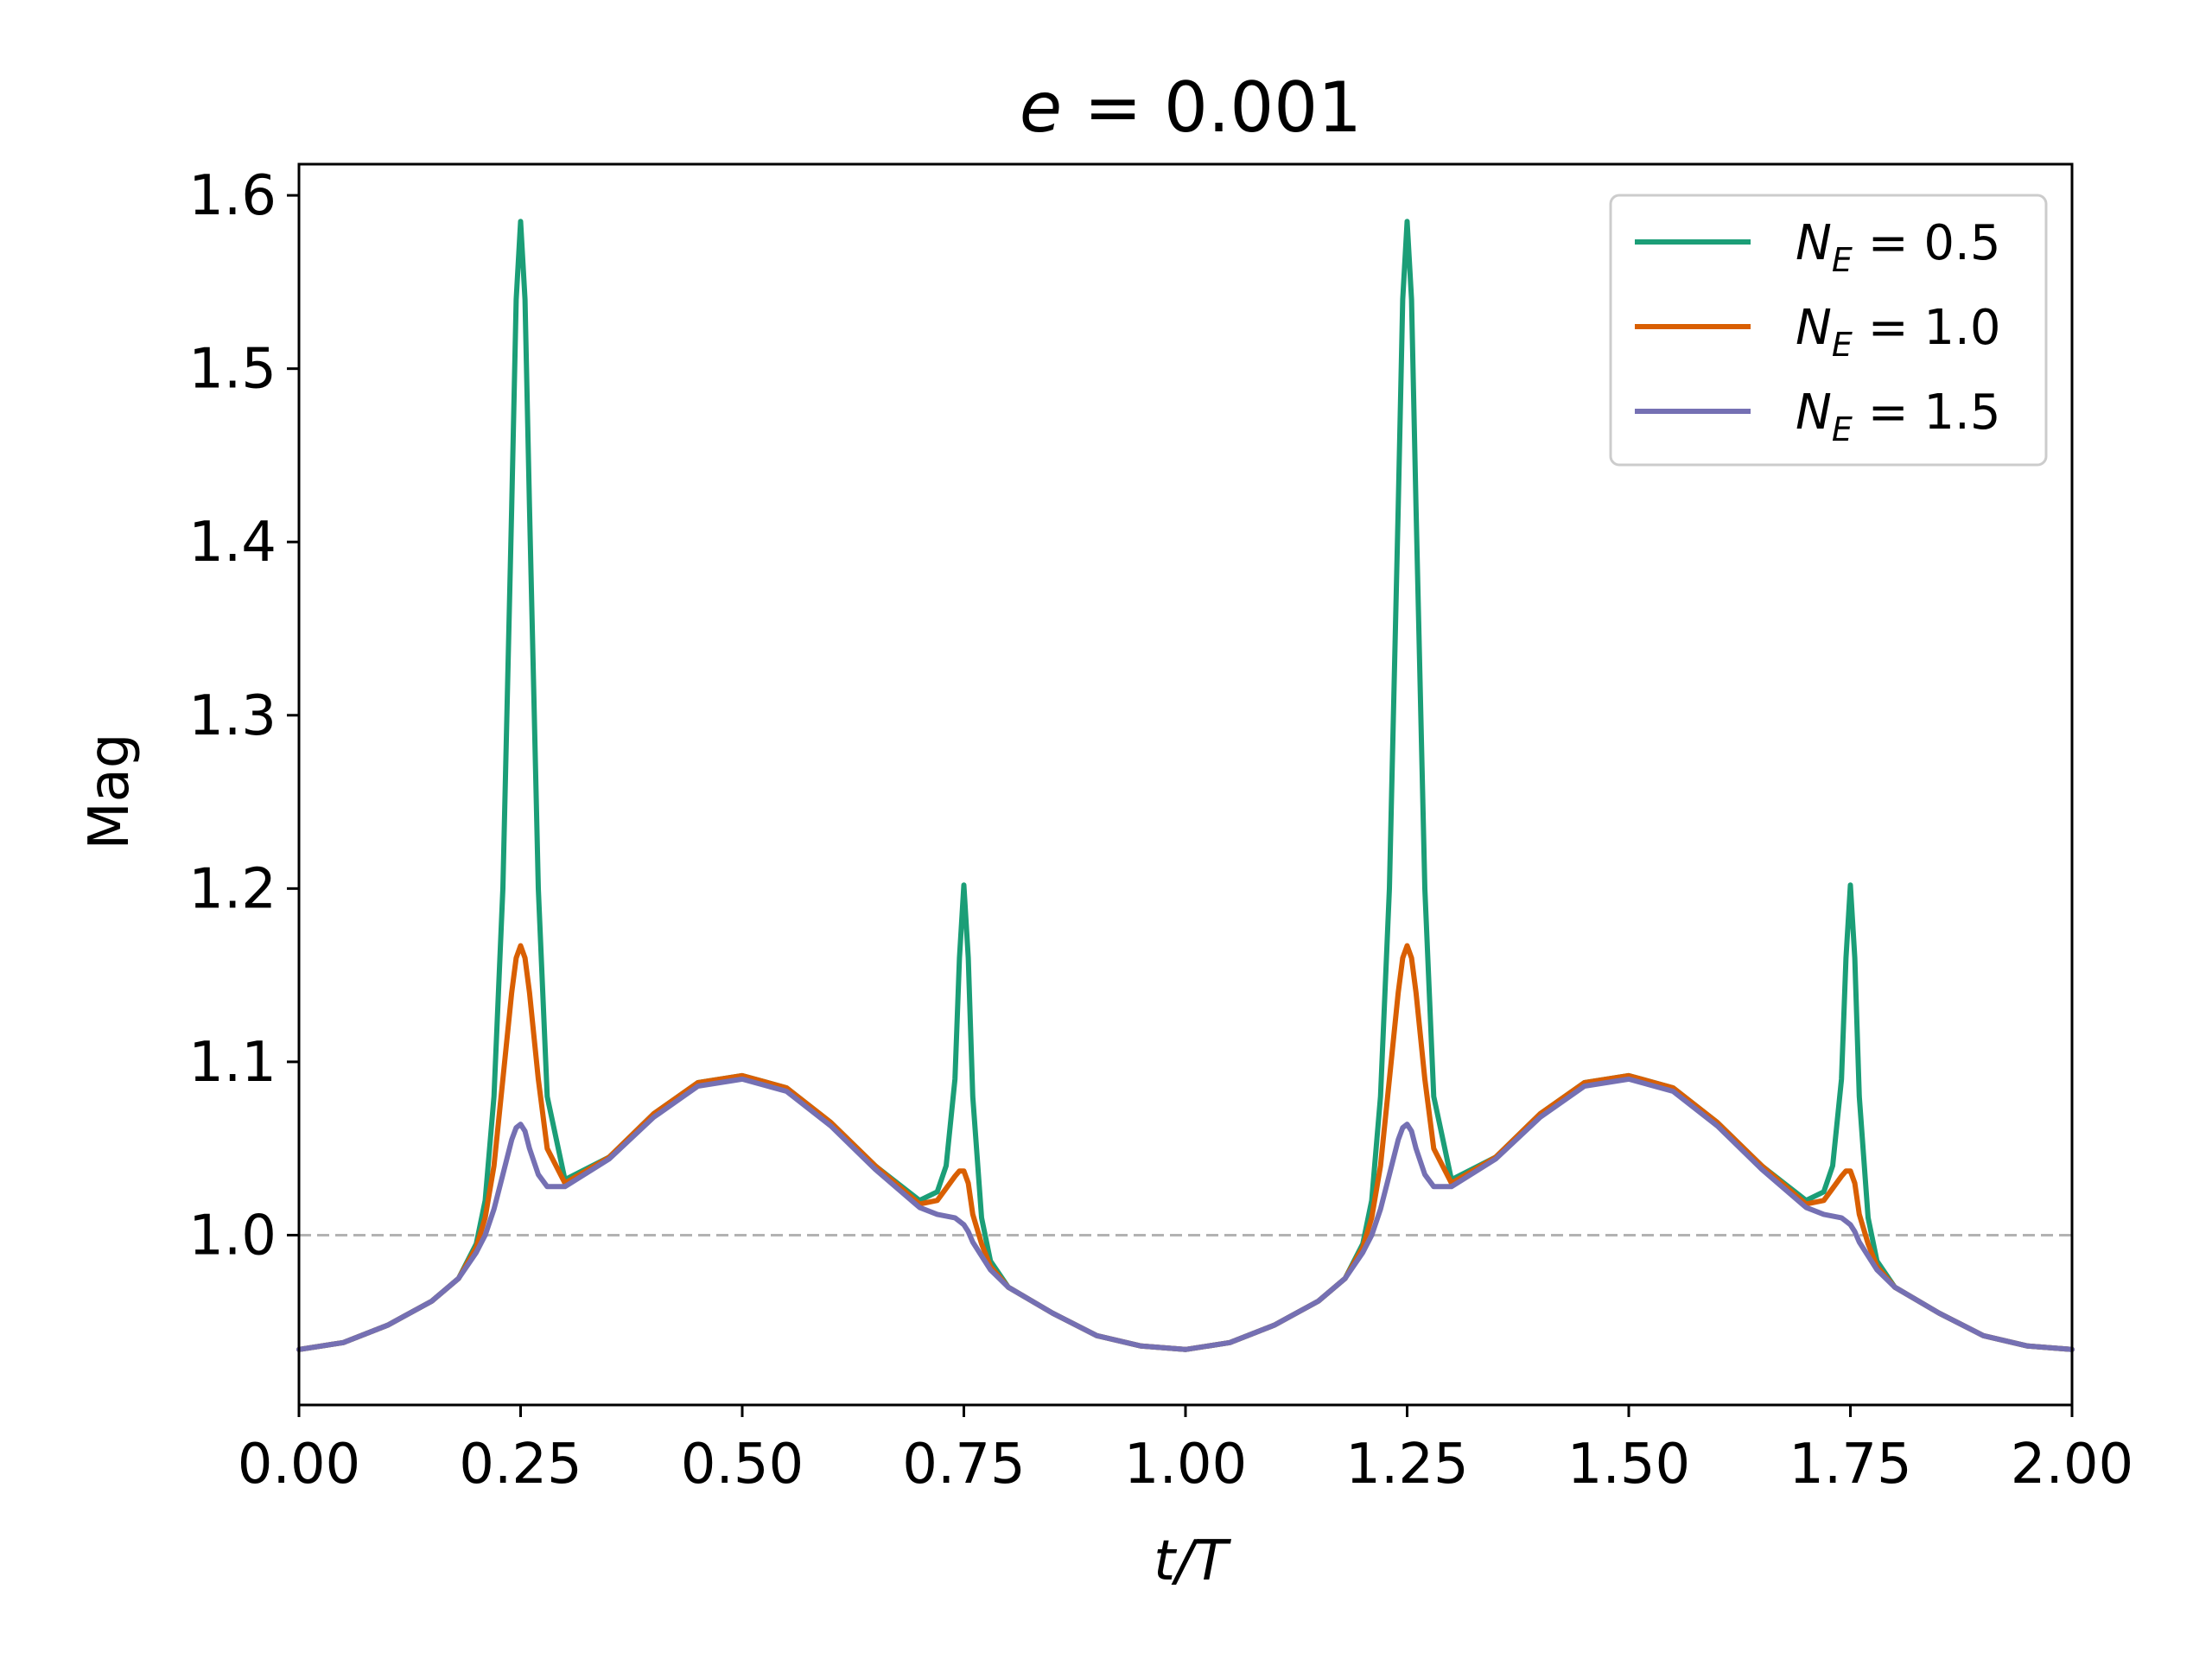 This screenshot has height=1659, width=2212. Describe the element at coordinates (742, 1465) in the screenshot. I see `x-tick-label: 0.50` at that location.